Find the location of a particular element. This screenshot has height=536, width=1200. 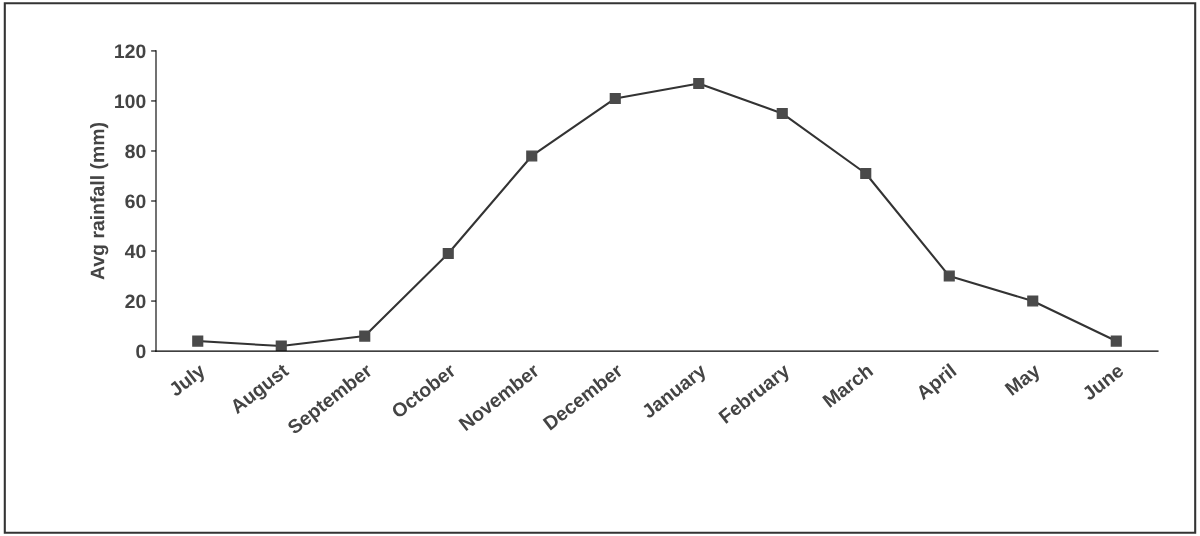

y-tick-label: 0 is located at coordinates (141, 351).